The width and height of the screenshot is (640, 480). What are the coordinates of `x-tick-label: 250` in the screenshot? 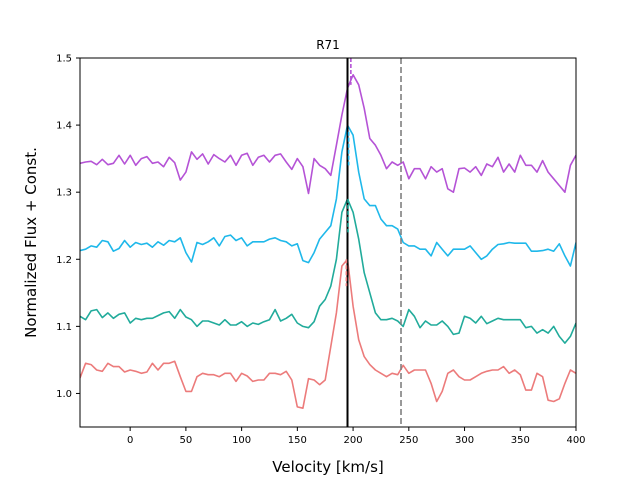 It's located at (408, 440).